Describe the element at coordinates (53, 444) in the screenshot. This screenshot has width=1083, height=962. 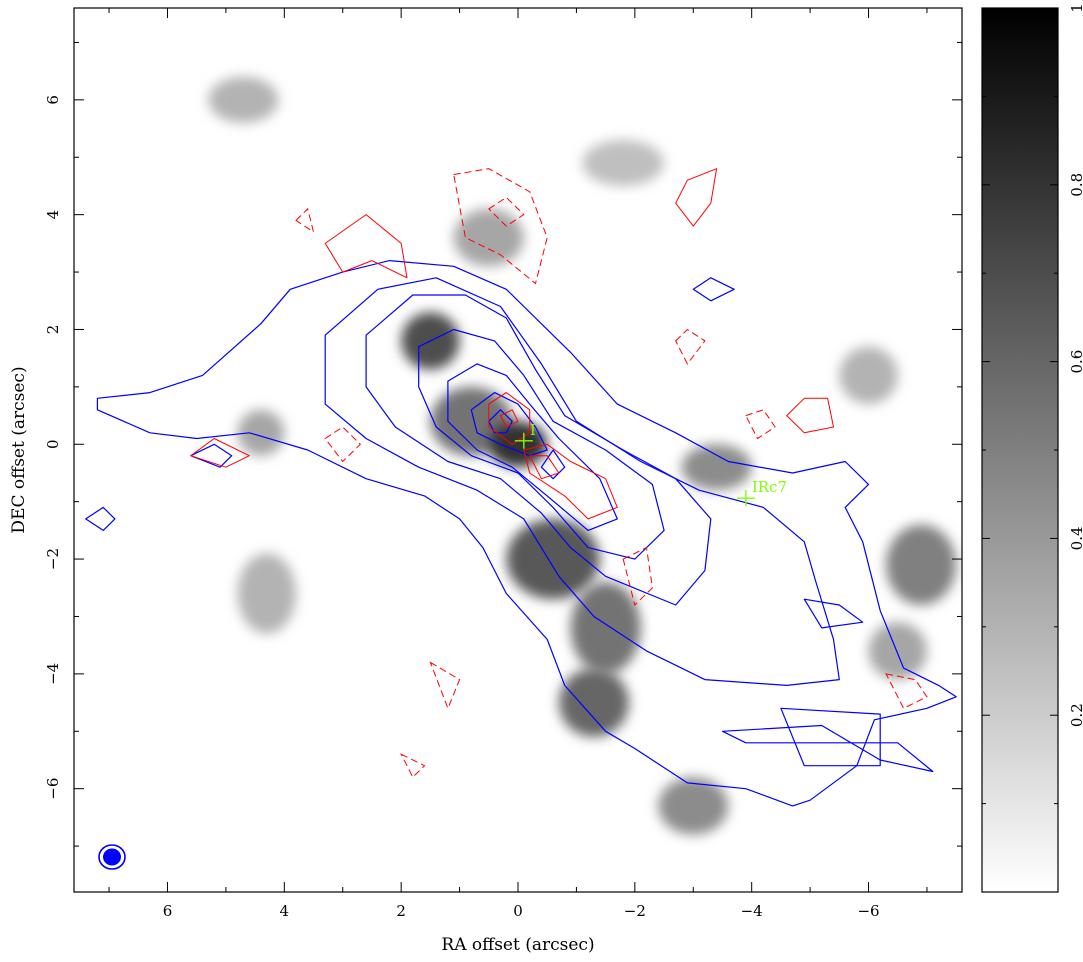
I see `y-tick-label: 0` at that location.